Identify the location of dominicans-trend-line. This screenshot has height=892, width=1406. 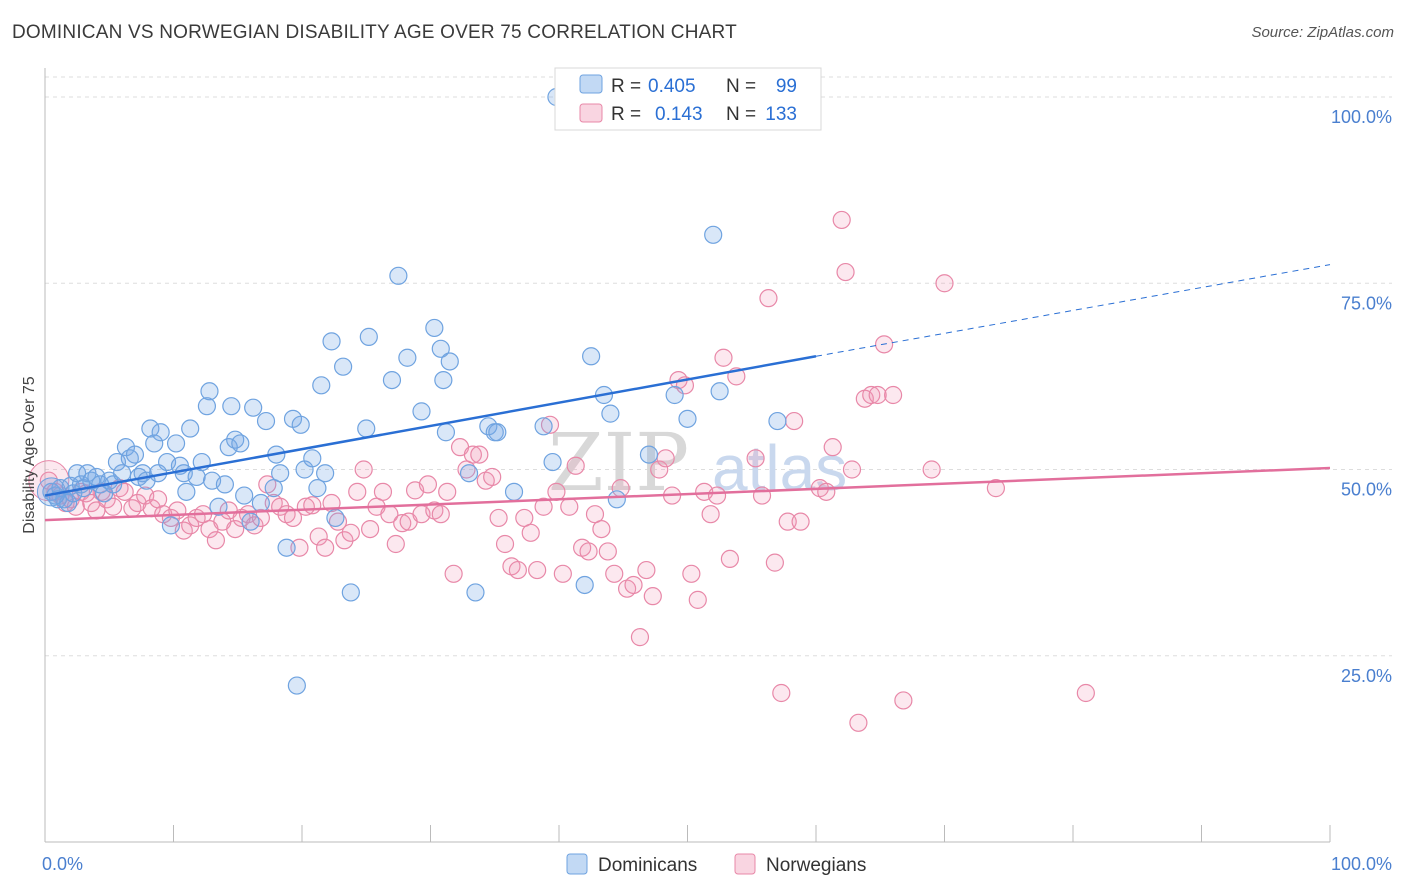
(430, 426).